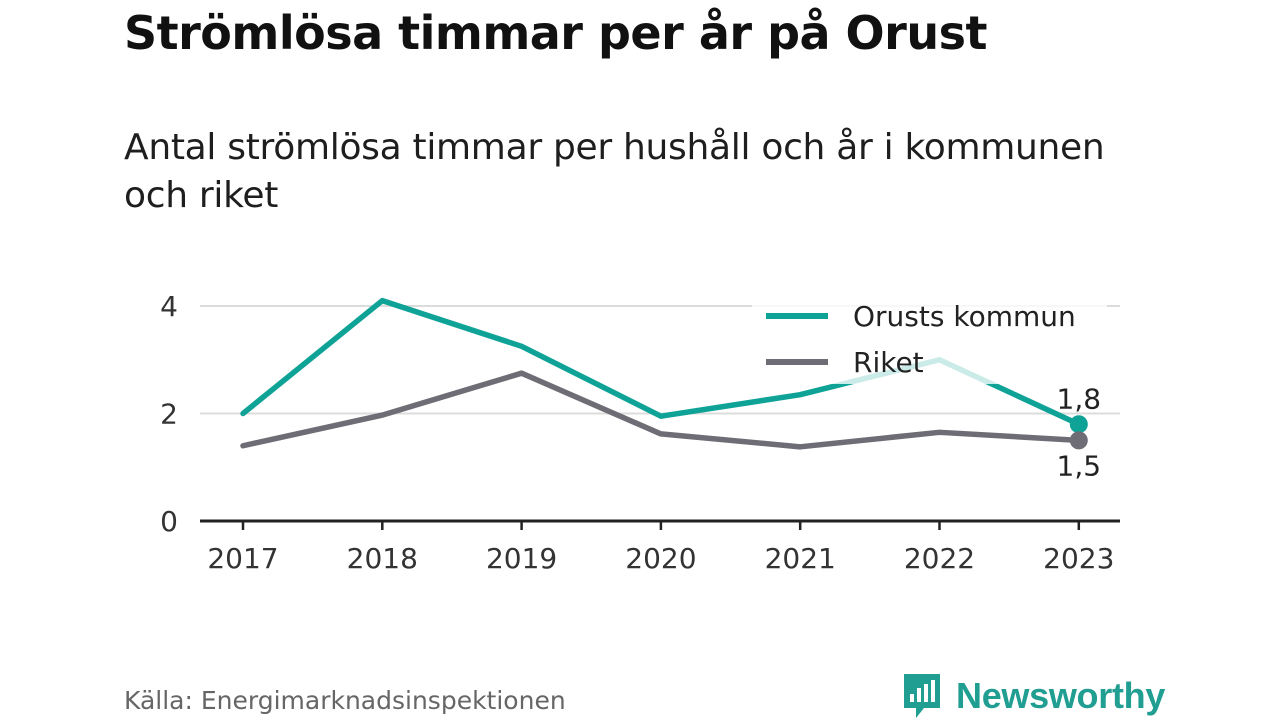 This screenshot has width=1280, height=720. What do you see at coordinates (242, 558) in the screenshot?
I see `x-tick-label: 2017` at bounding box center [242, 558].